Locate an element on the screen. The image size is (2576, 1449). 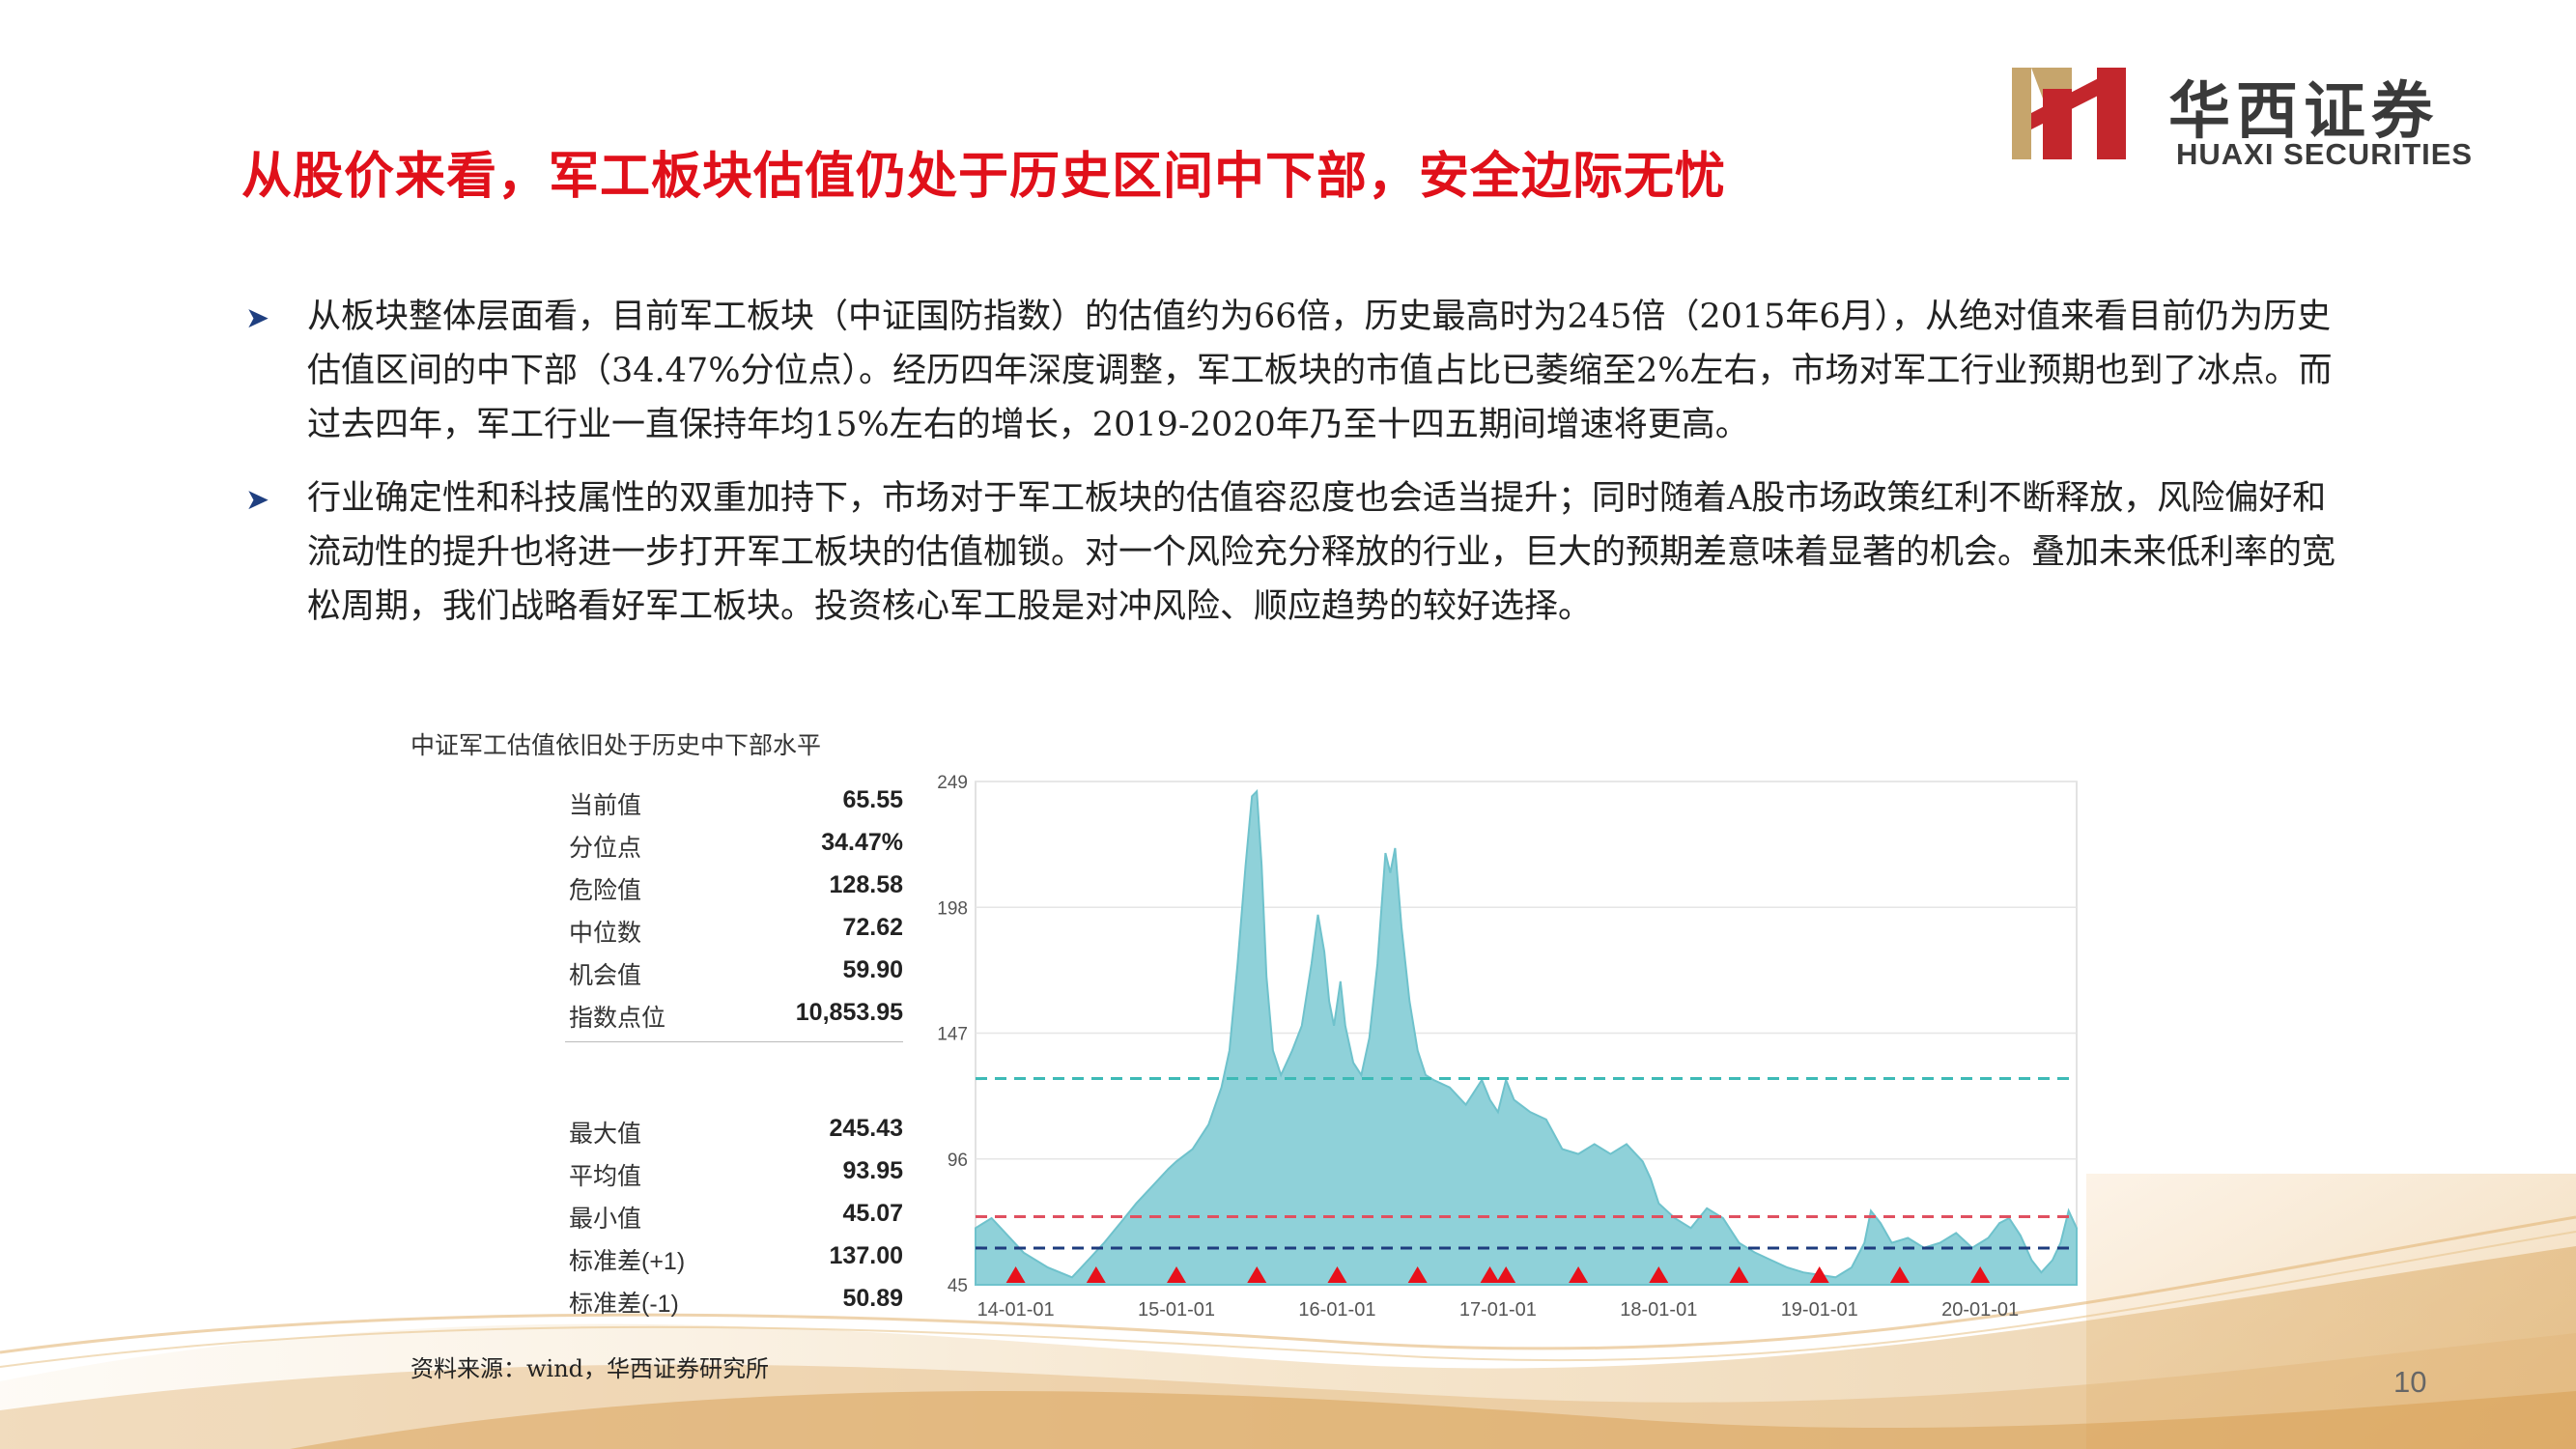
y-tick-label: 45 is located at coordinates (958, 1286).